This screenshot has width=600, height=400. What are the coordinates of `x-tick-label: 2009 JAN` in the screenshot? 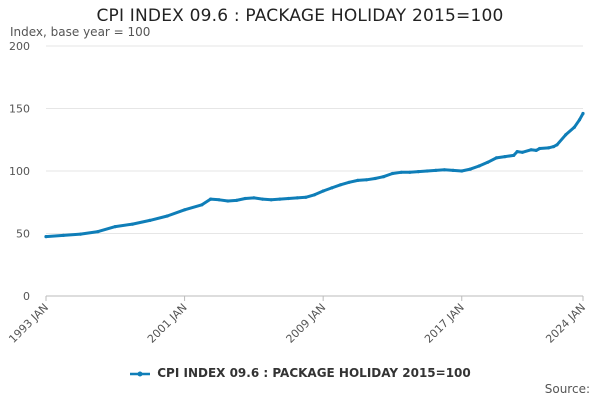 It's located at (306, 323).